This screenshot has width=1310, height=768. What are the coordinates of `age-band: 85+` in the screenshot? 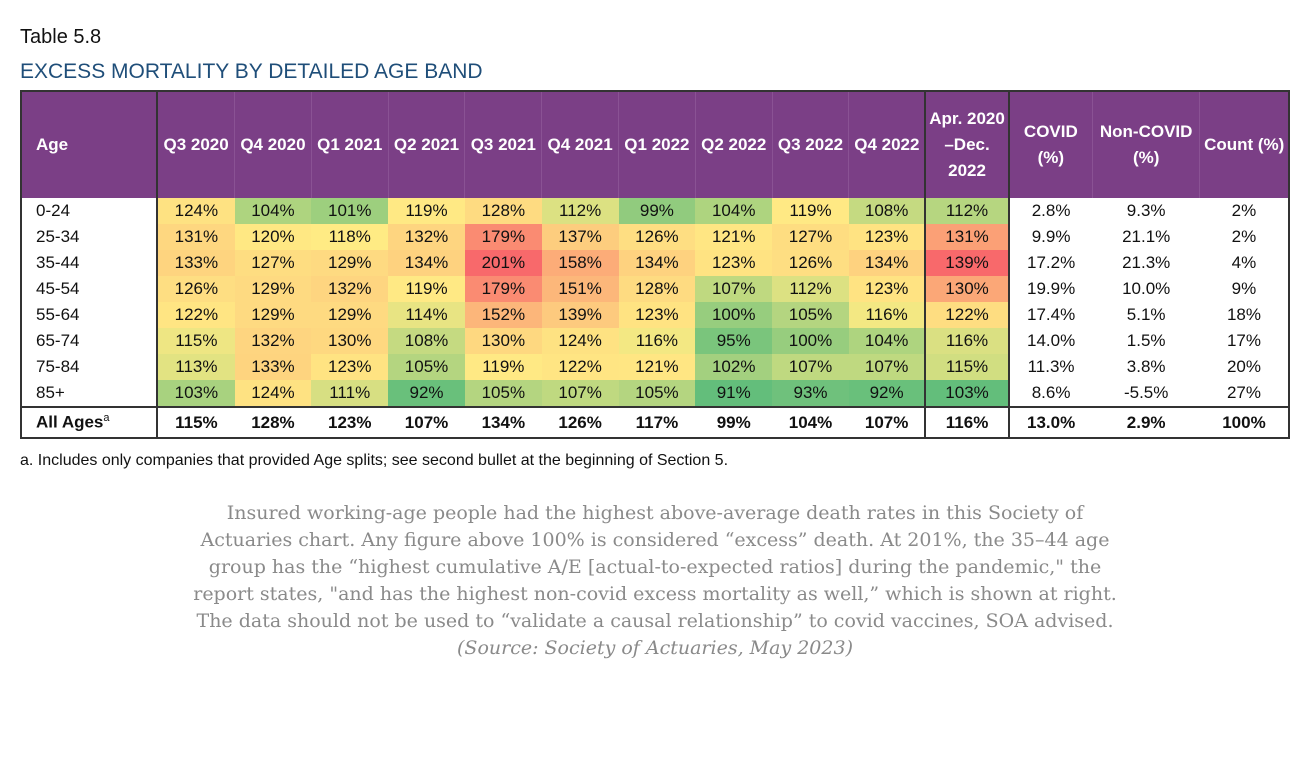 It's located at (90, 393).